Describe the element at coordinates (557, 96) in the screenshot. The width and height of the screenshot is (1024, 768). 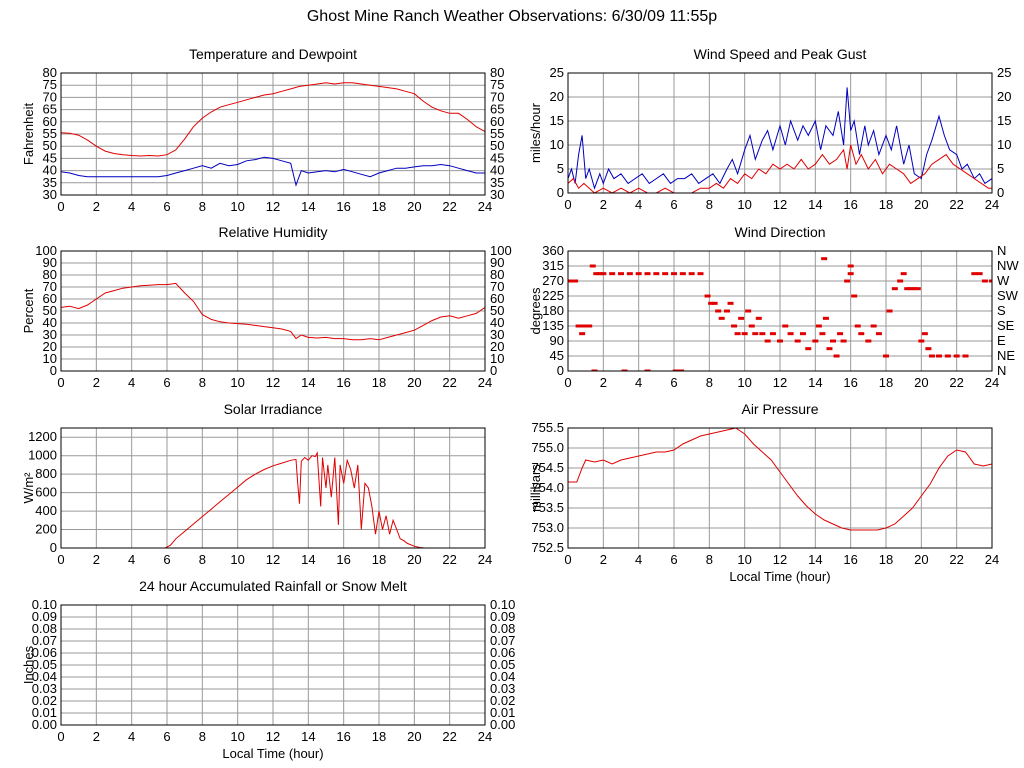
I see `y-tick-label: 20` at that location.